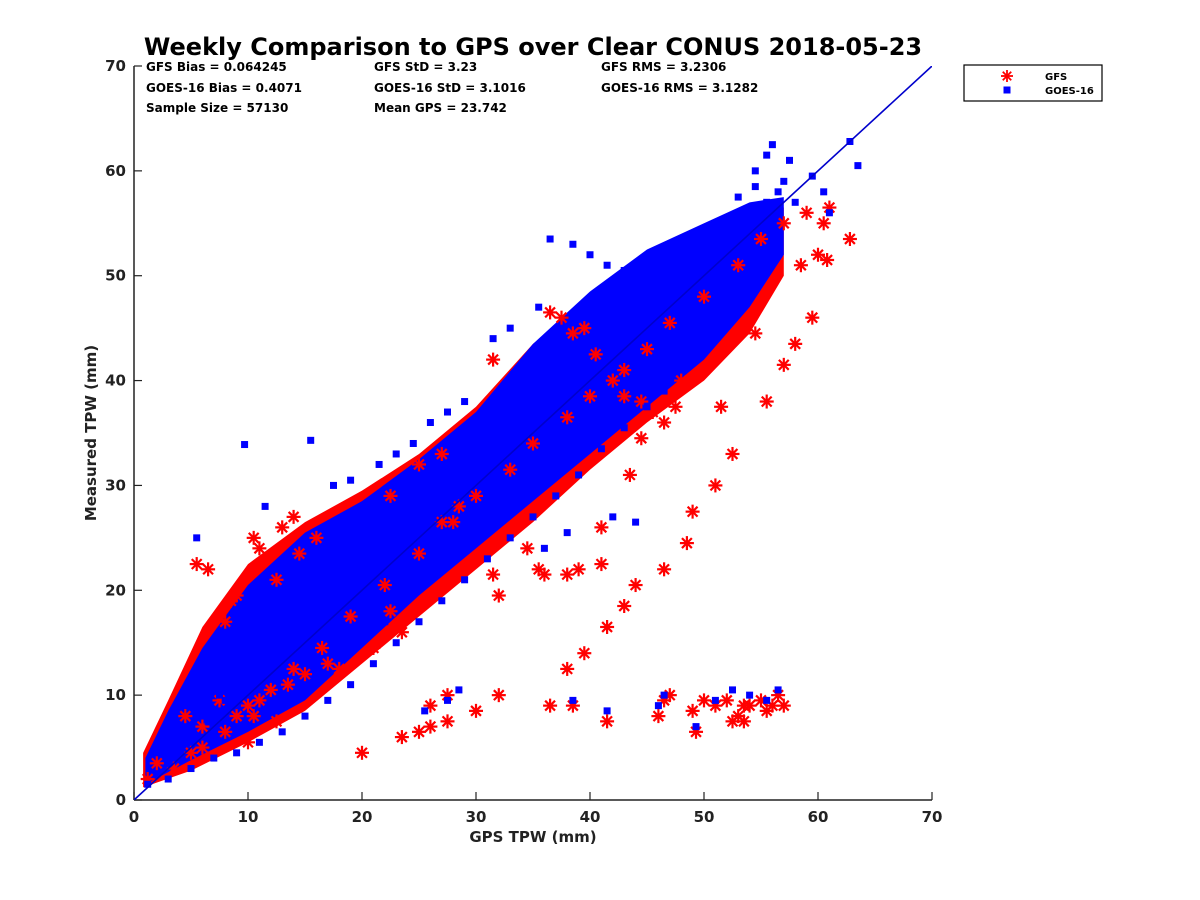  Describe the element at coordinates (121, 800) in the screenshot. I see `y-tick-label: 0` at that location.